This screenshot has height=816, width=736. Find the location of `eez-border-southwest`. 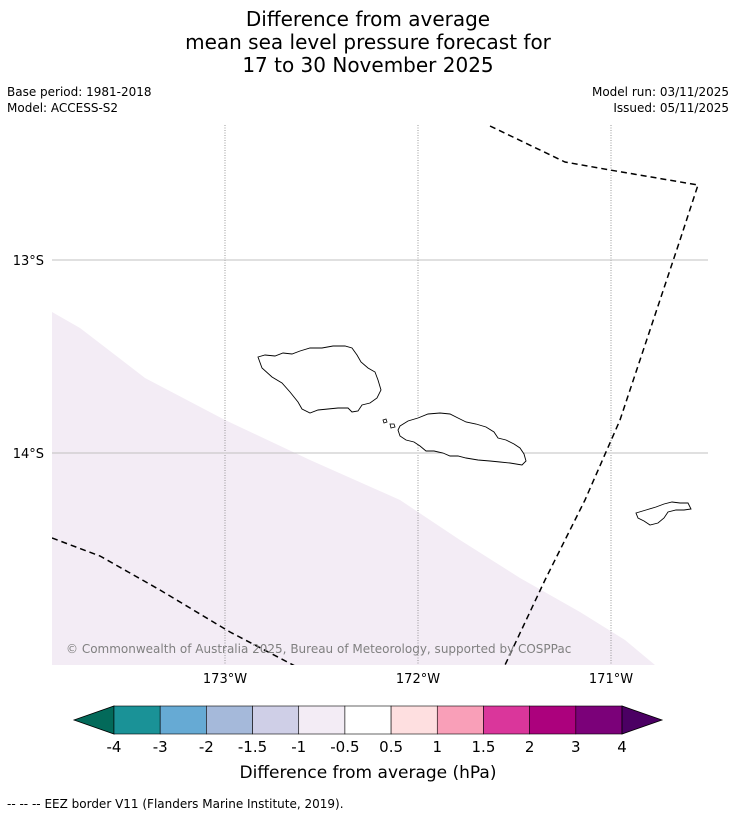

eez-border-southwest is located at coordinates (173, 601).